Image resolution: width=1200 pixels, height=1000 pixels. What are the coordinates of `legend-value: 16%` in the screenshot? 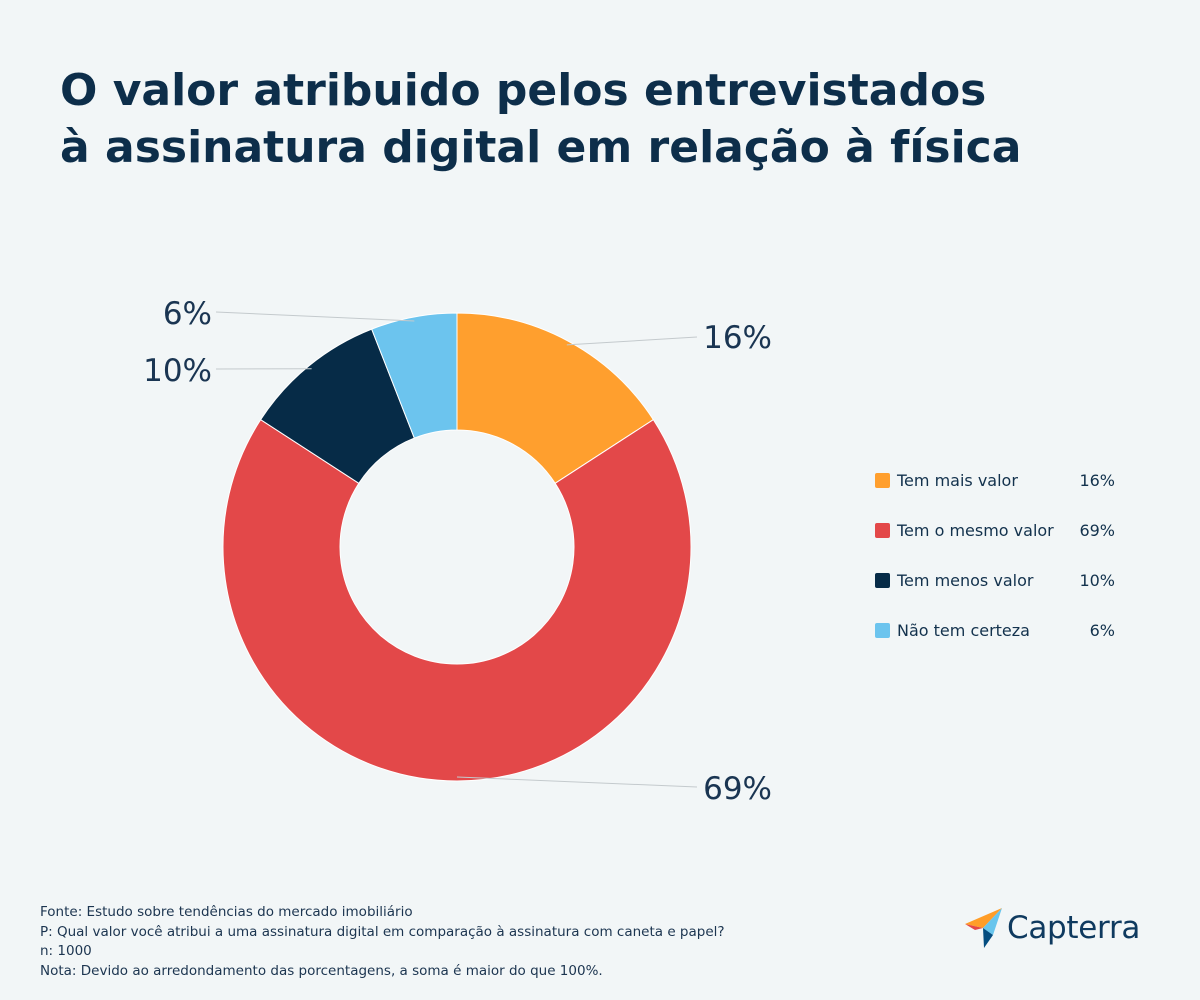 It's located at (1097, 480).